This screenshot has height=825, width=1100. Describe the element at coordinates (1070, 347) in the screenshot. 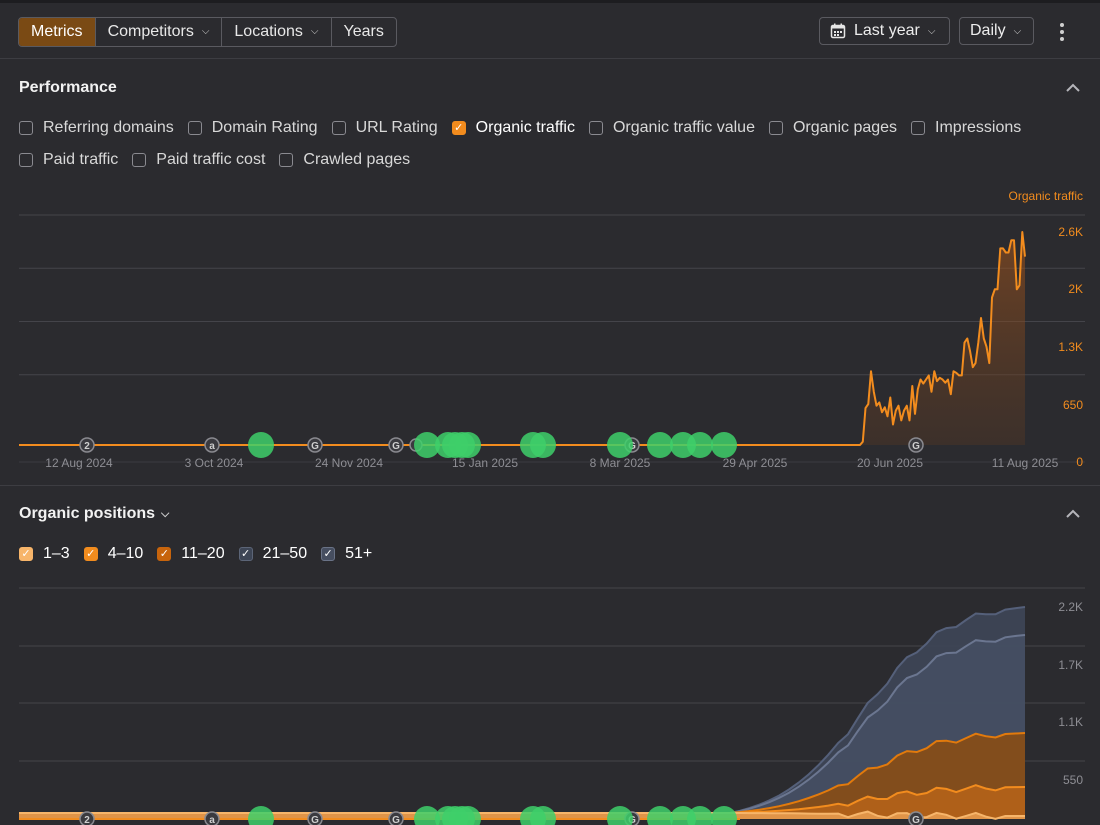

I see `y-tick-label: 1.3K` at that location.